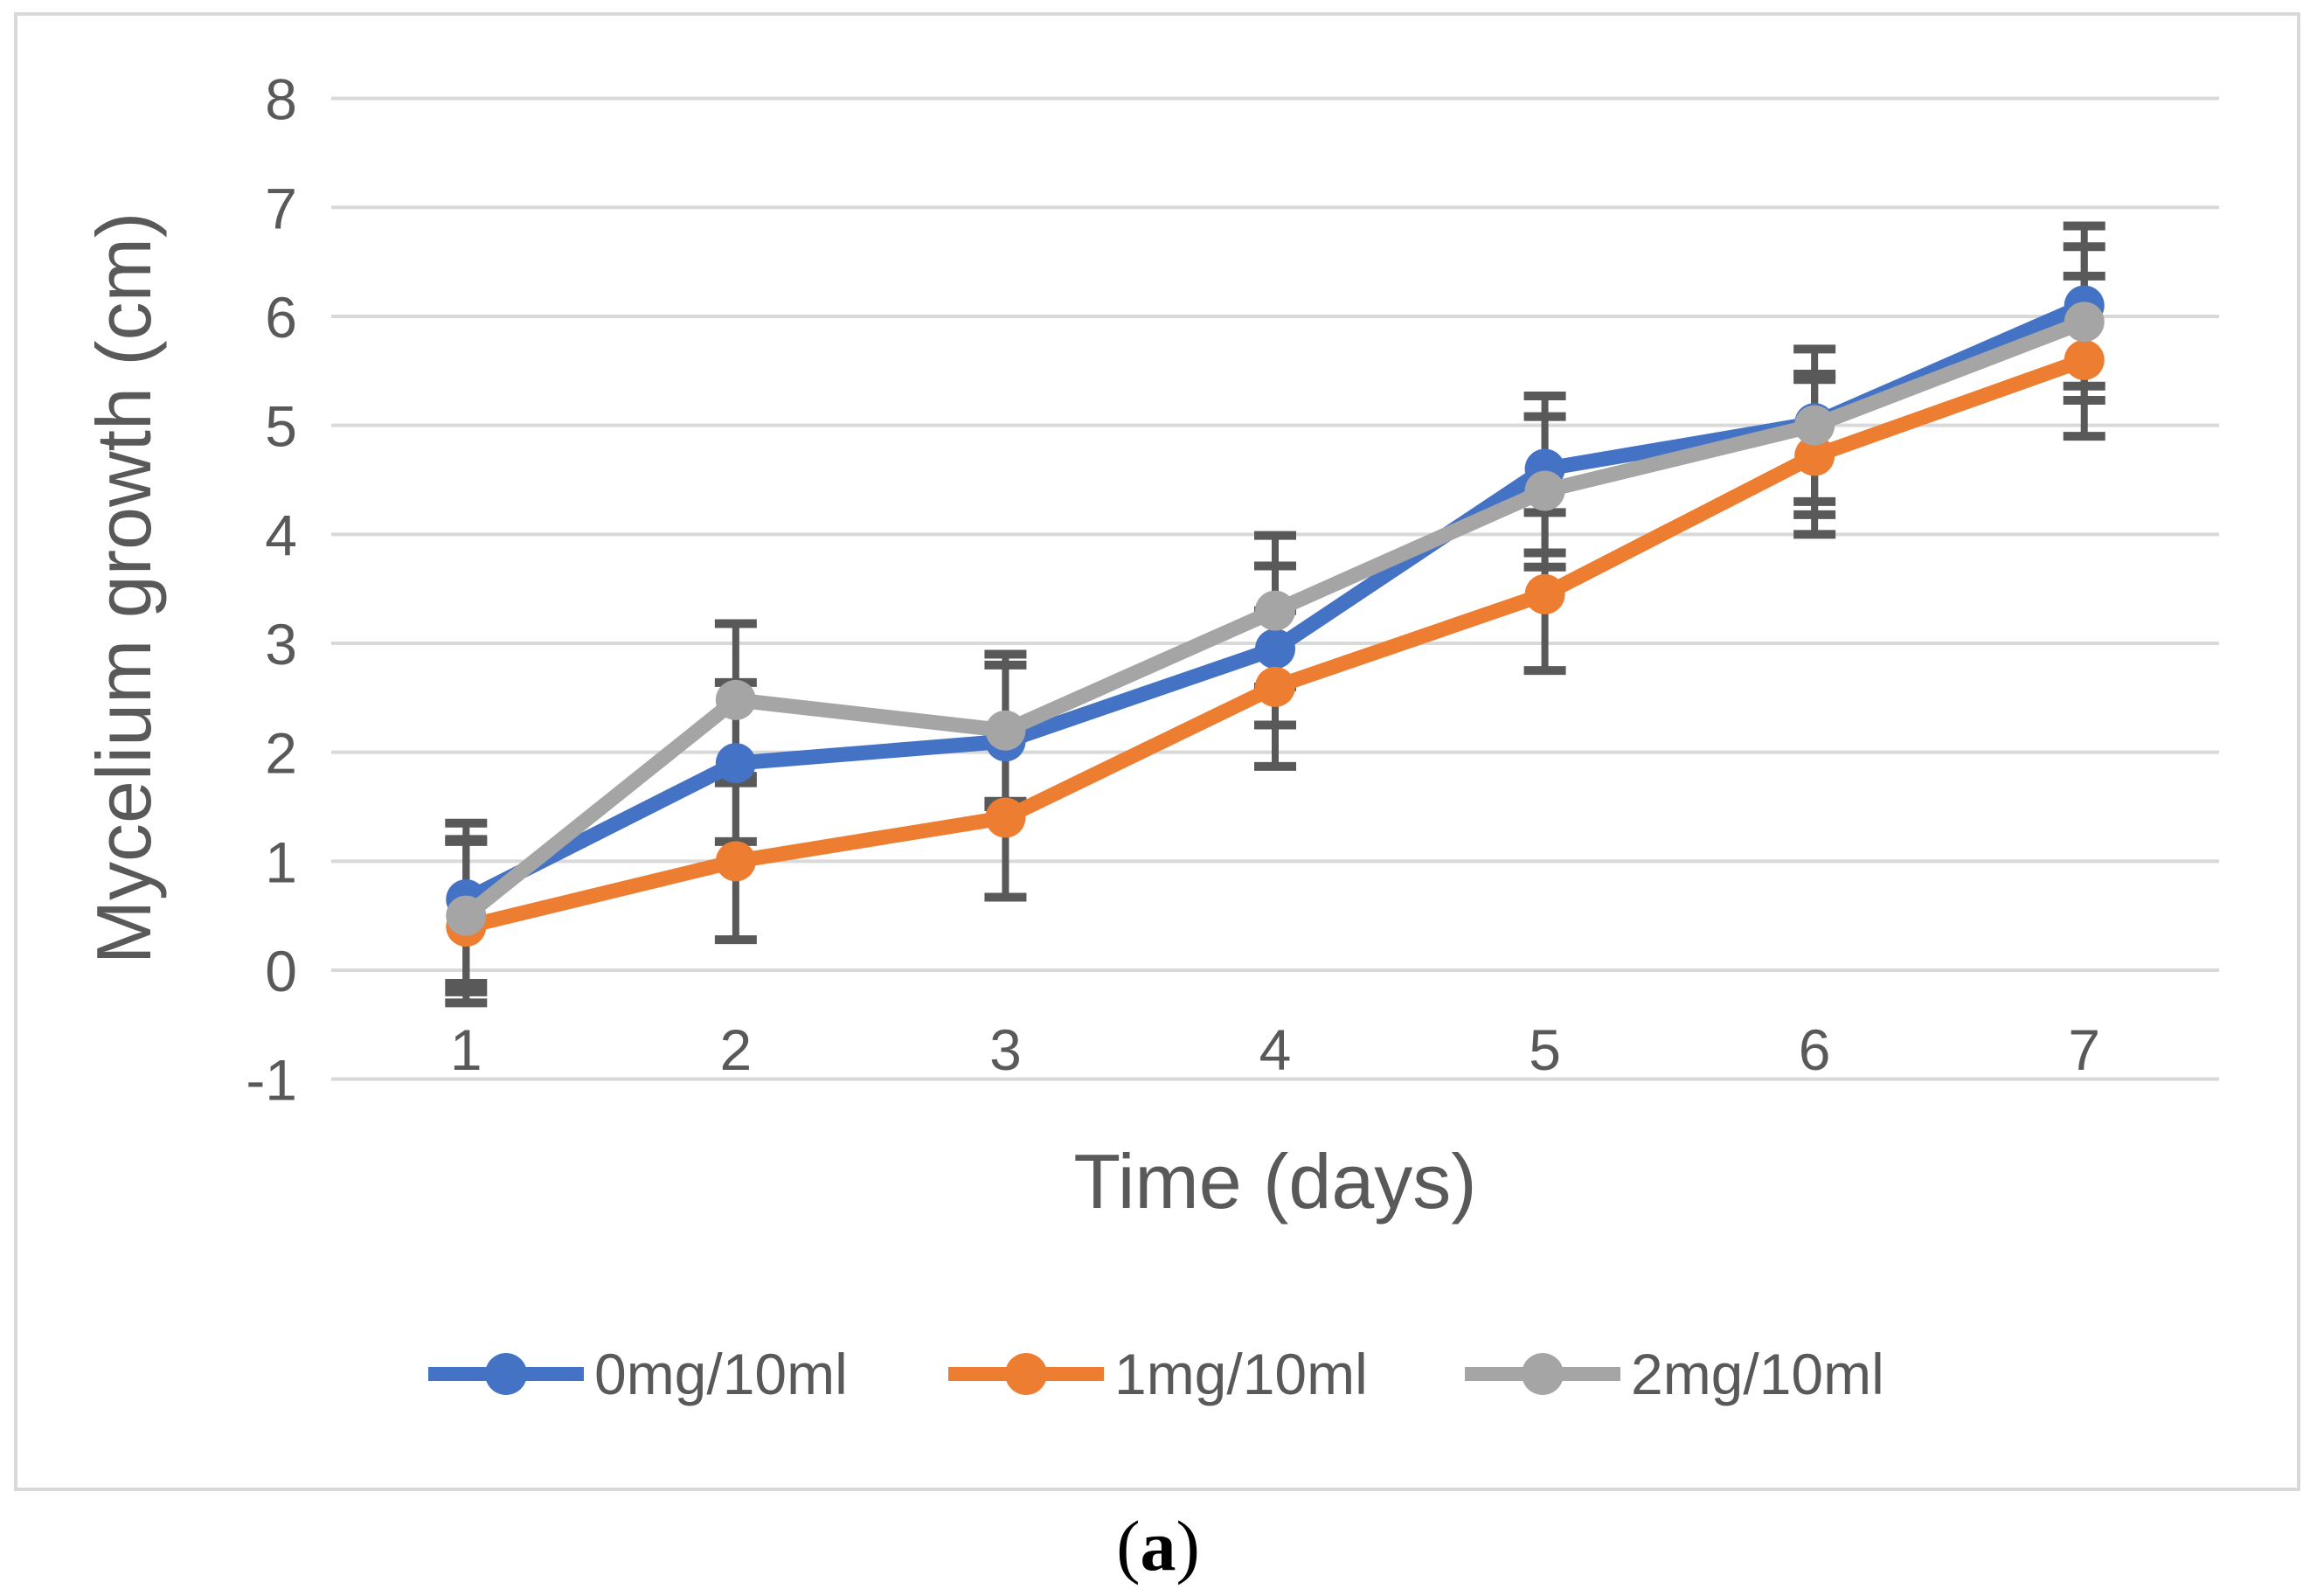 The width and height of the screenshot is (2317, 1596). What do you see at coordinates (281, 99) in the screenshot?
I see `y-tick-label: 8` at bounding box center [281, 99].